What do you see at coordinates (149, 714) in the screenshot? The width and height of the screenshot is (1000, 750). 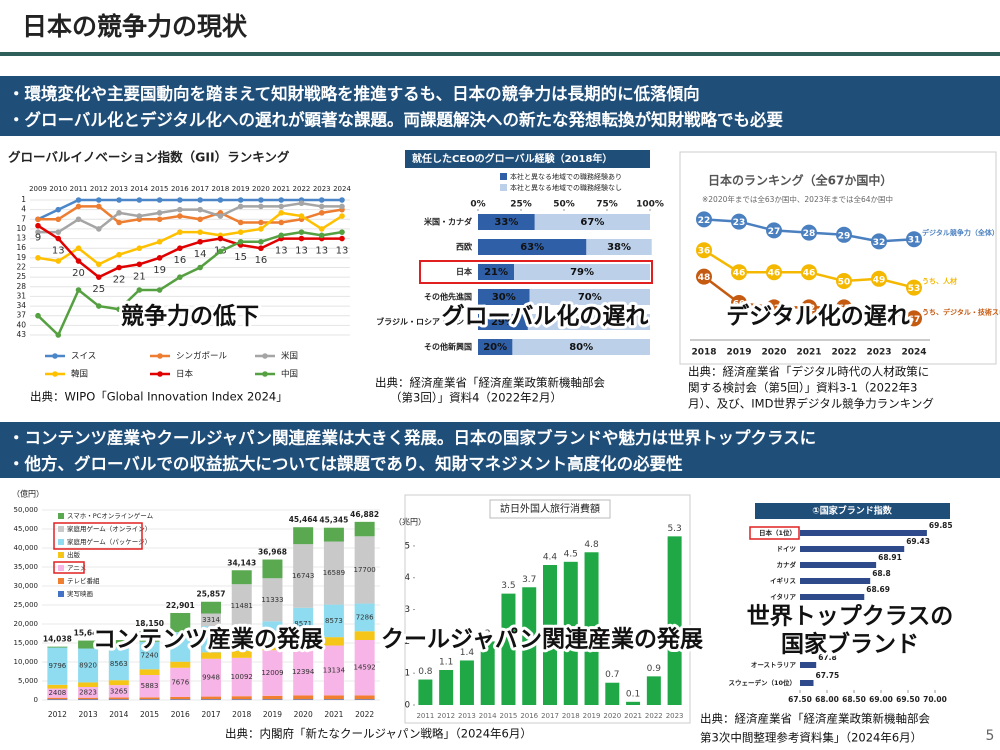 I see `x-tick-label: 2015` at bounding box center [149, 714].